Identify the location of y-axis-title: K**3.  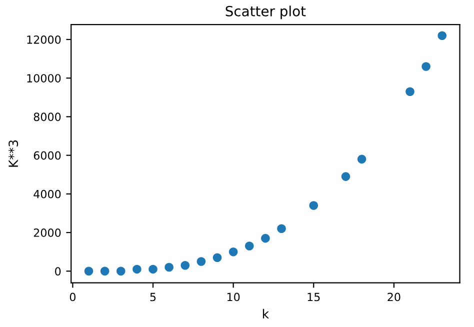
(13, 153).